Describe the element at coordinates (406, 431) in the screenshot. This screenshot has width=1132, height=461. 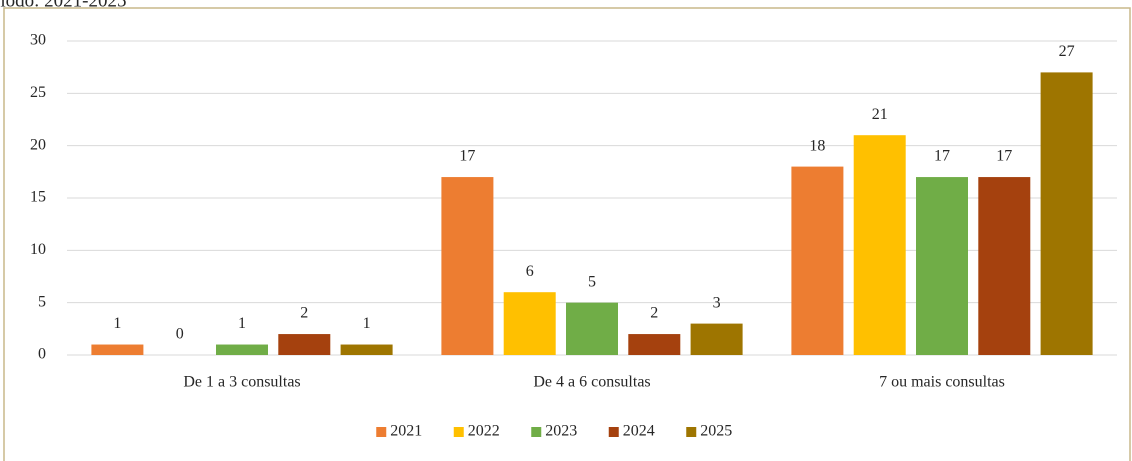
I see `legend-label: 2021` at that location.